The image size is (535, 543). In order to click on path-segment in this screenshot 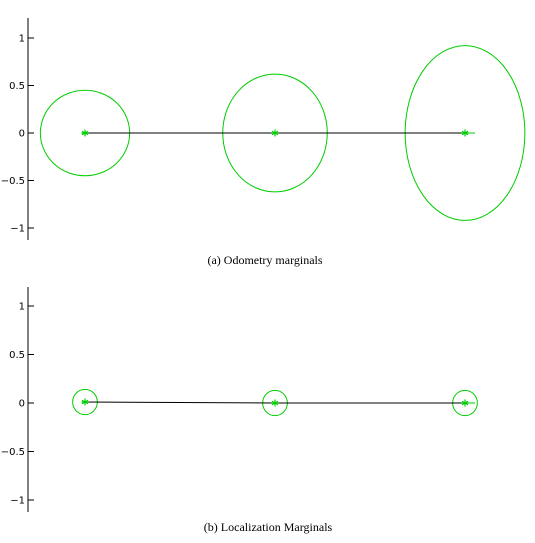, I will do `click(180, 402)`.